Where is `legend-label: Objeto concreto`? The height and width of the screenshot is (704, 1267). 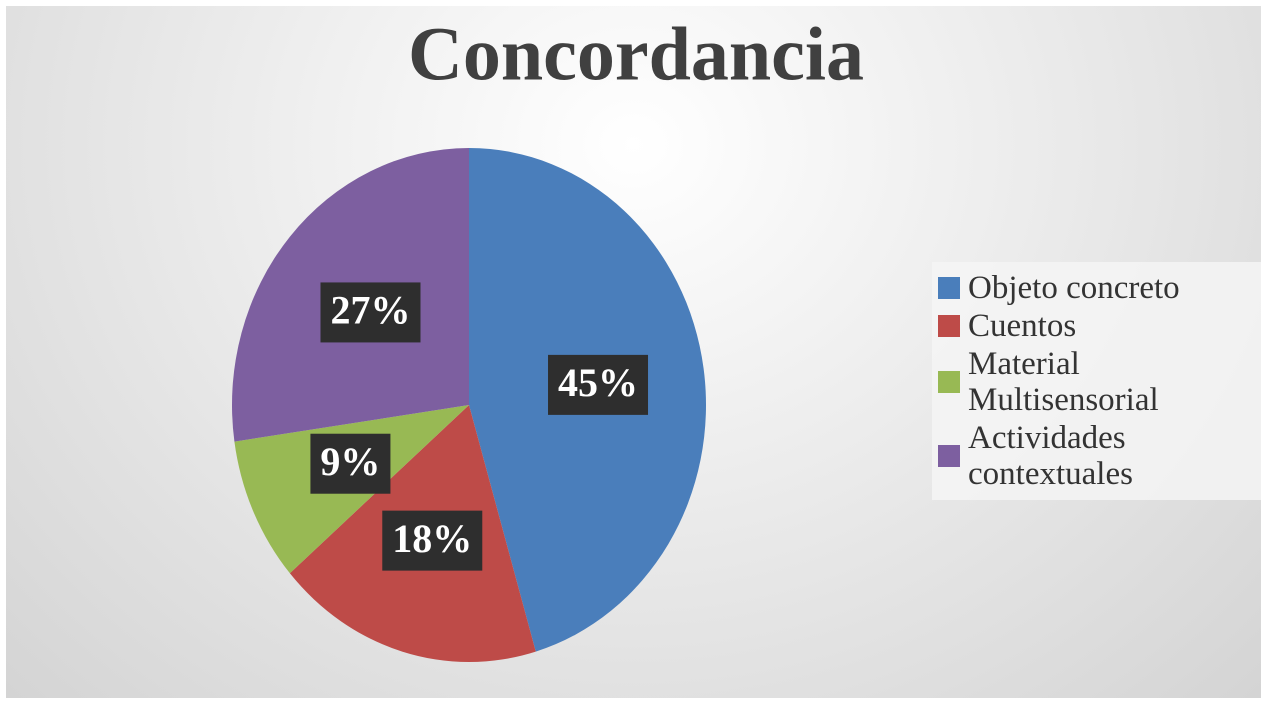 legend-label: Objeto concreto is located at coordinates (1074, 288).